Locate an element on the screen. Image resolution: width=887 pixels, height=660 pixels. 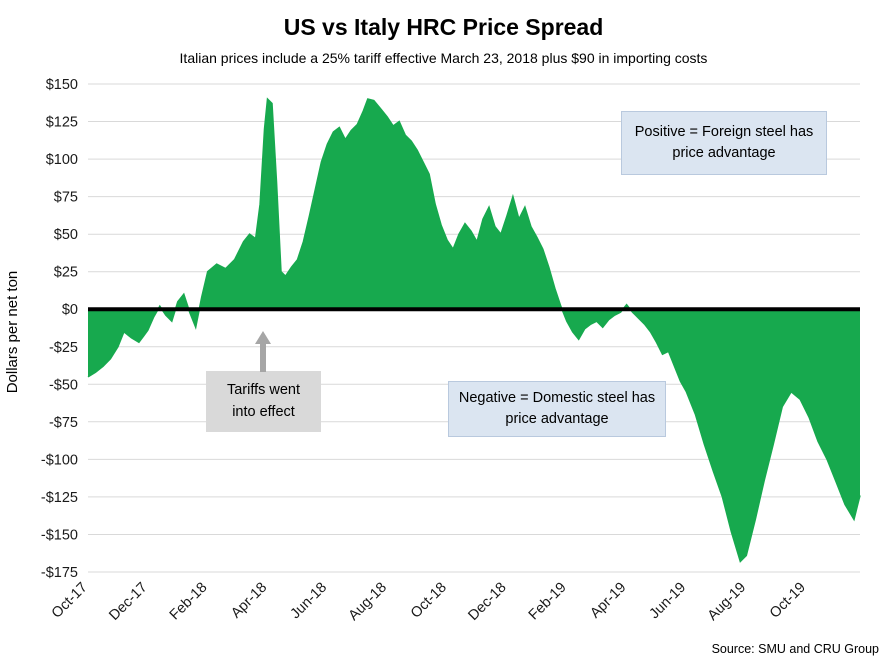
svg-text: Dec-17 is located at coordinates (128, 602).